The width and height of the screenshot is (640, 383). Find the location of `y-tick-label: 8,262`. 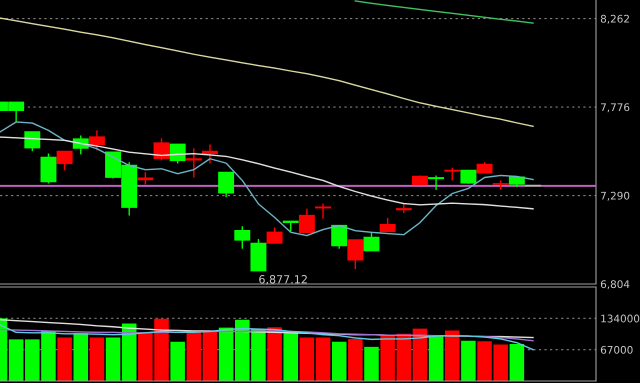

y-tick-label: 8,262 is located at coordinates (614, 19).